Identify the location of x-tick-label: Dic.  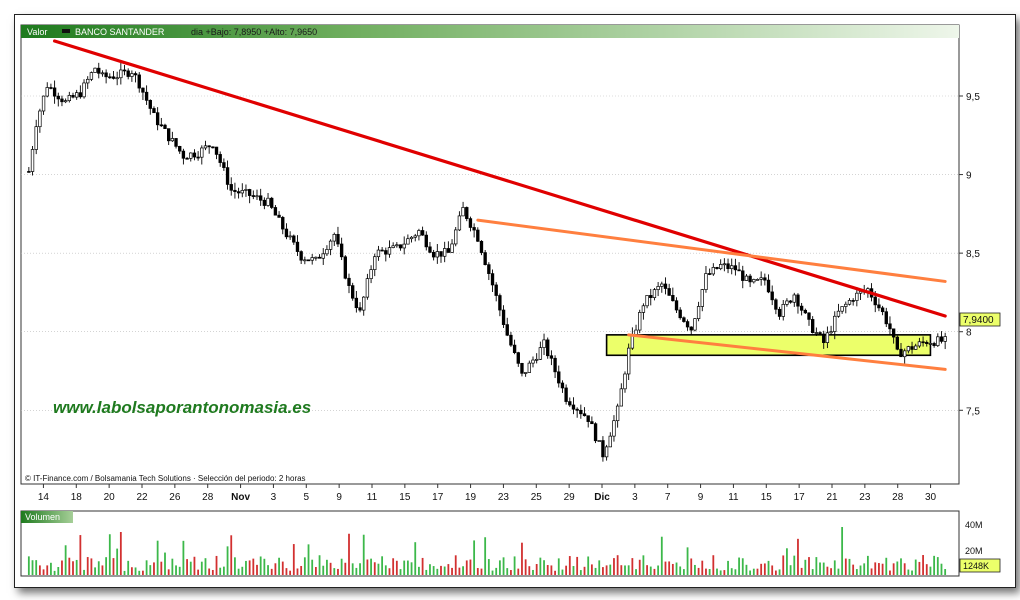
(602, 497).